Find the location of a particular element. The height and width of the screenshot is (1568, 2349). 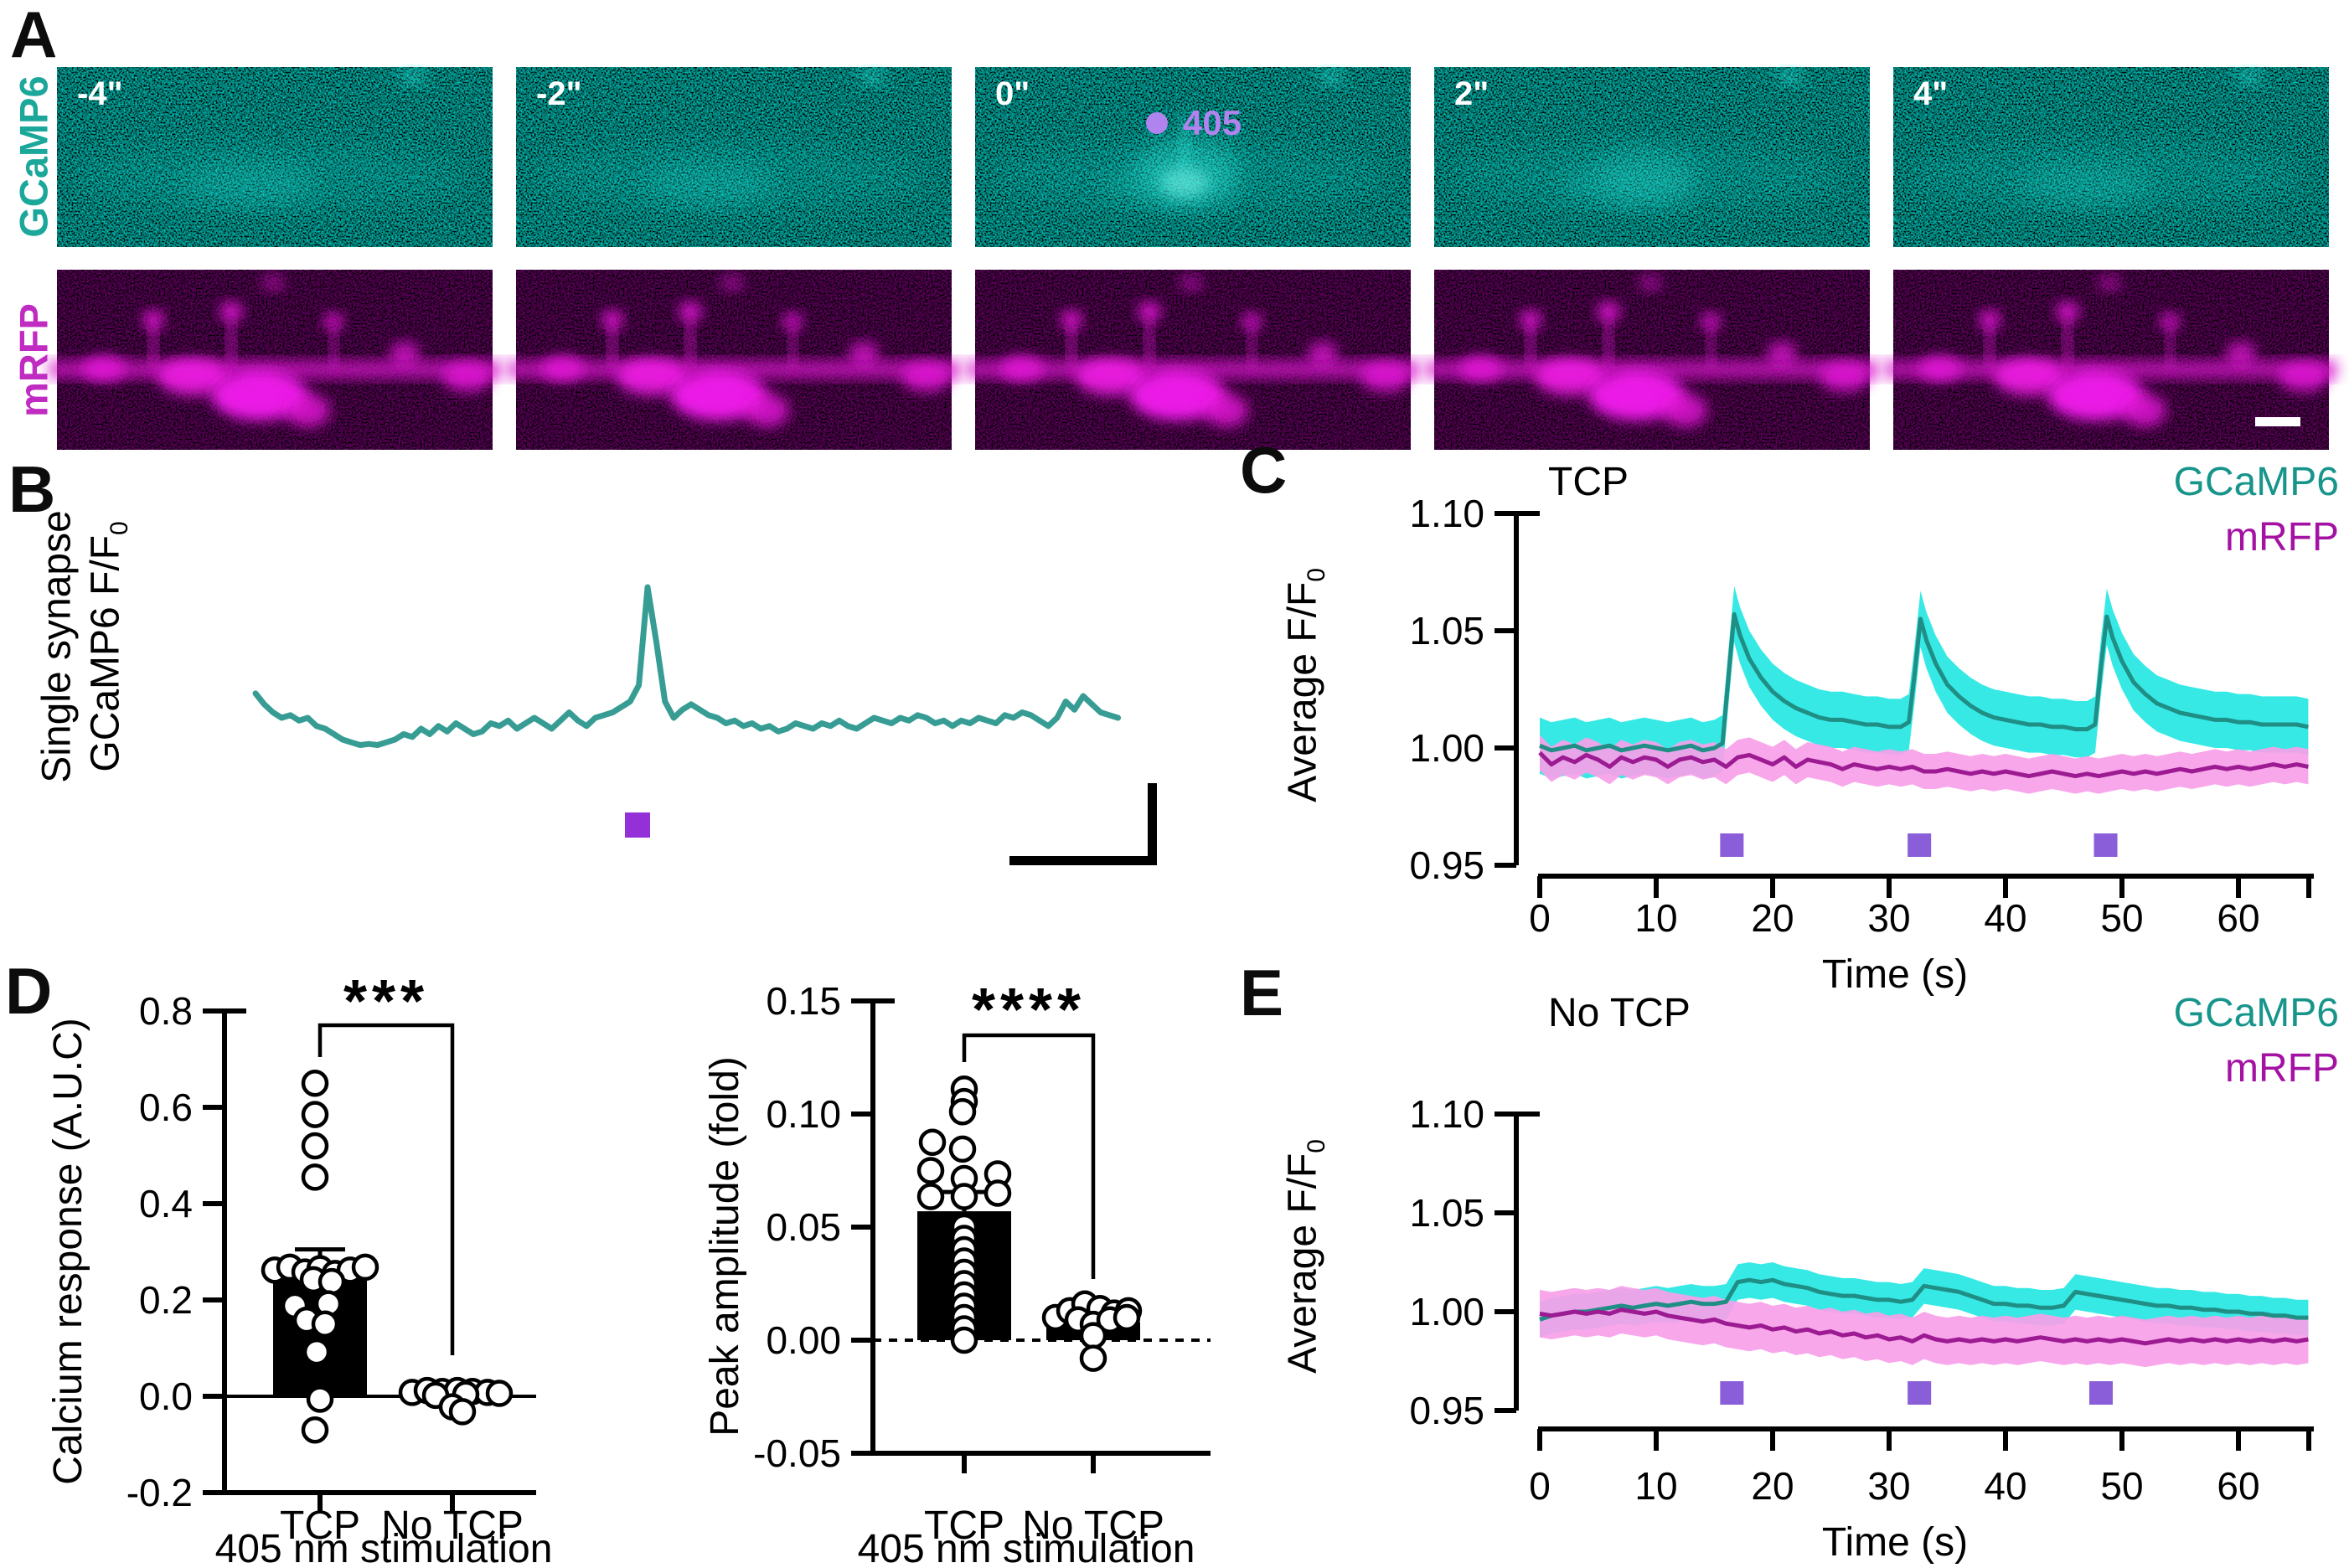

panel-e-xlabel: Time (s) is located at coordinates (1895, 1543).